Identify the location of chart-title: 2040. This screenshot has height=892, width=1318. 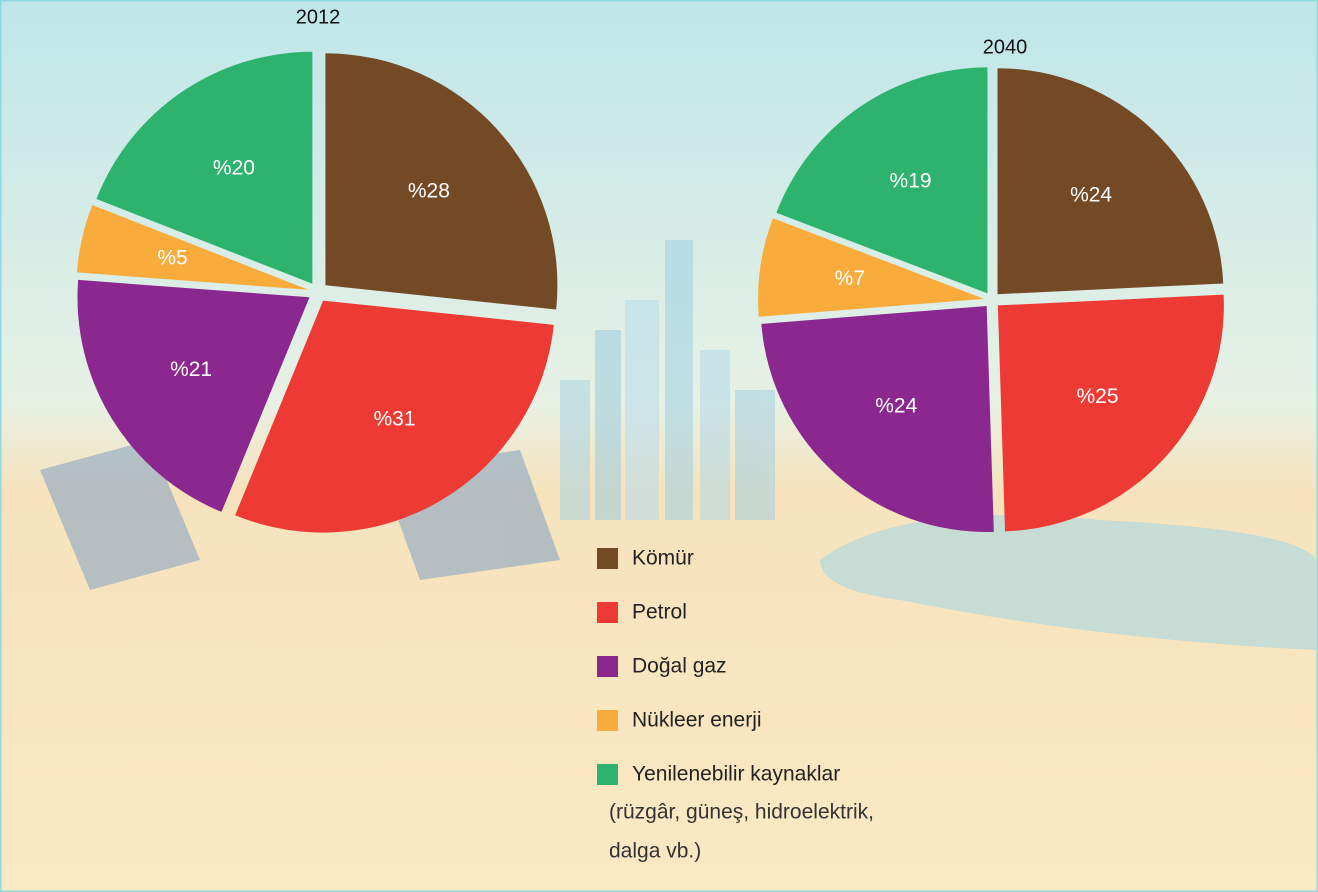
(1005, 47).